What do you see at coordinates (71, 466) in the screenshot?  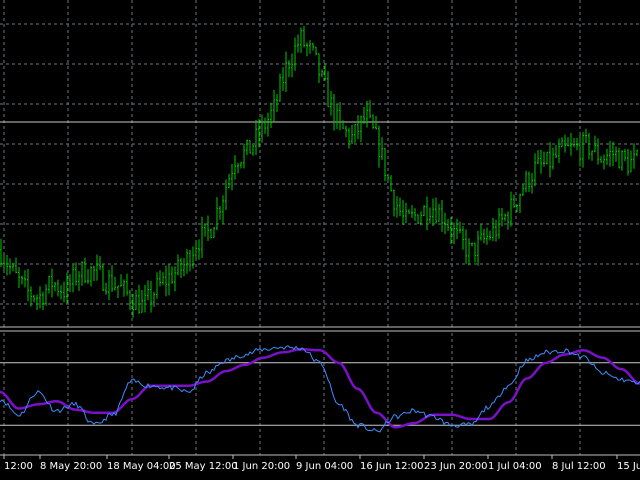 I see `time-axis-label: 8 May 20:00` at bounding box center [71, 466].